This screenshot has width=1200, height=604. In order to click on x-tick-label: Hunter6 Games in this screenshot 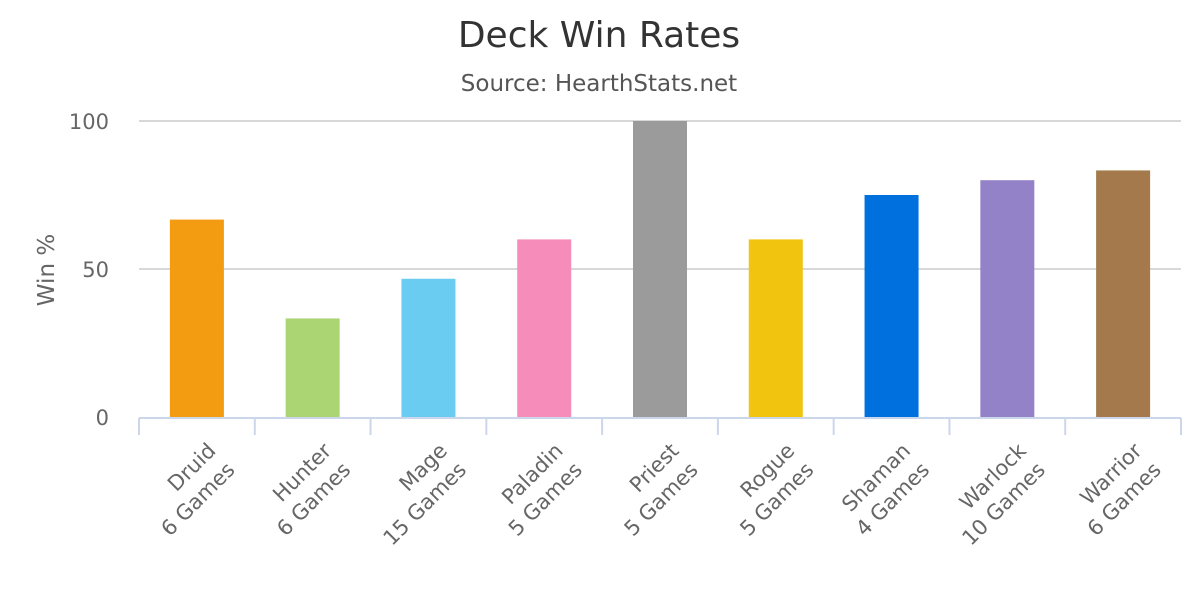, I will do `click(304, 489)`.